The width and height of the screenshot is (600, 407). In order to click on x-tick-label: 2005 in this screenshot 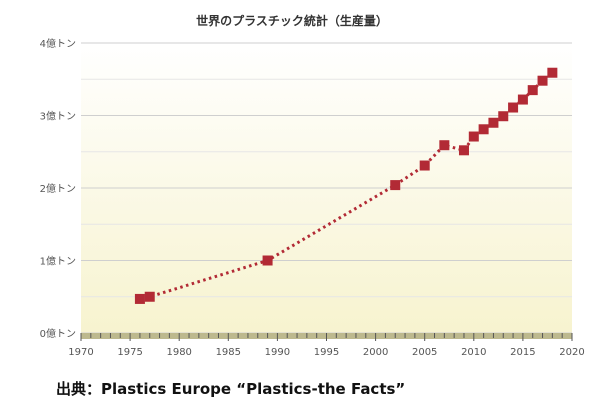, I will do `click(424, 352)`.